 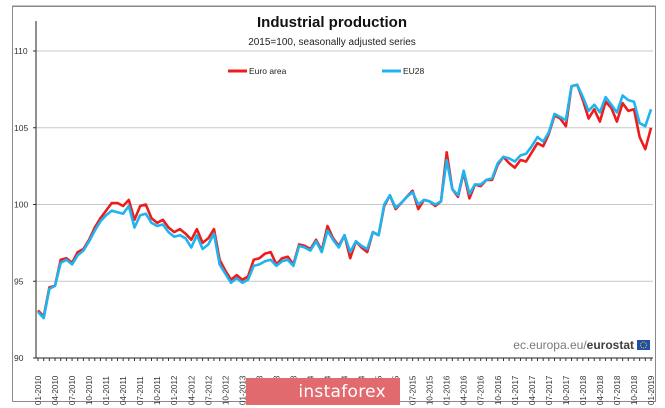 I want to click on x-tick-label: 07-2011, so click(x=140, y=390).